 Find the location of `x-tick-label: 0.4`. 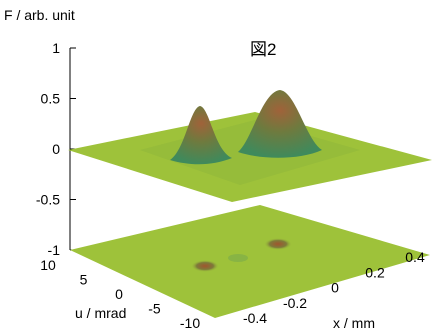

x-tick-label: 0.4 is located at coordinates (415, 257).